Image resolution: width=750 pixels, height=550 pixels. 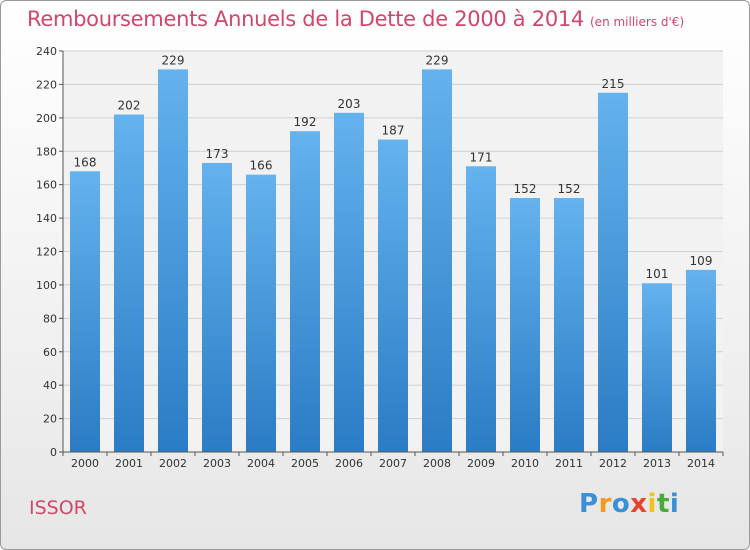 I want to click on logo-letter: t, so click(x=663, y=504).